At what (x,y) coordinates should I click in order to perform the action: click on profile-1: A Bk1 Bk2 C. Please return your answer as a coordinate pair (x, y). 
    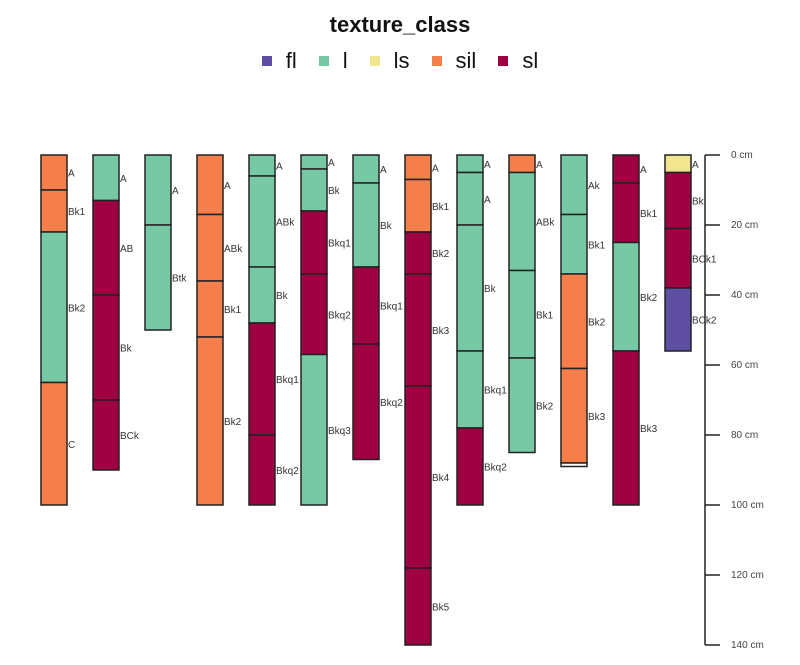
    Looking at the image, I should click on (63, 330).